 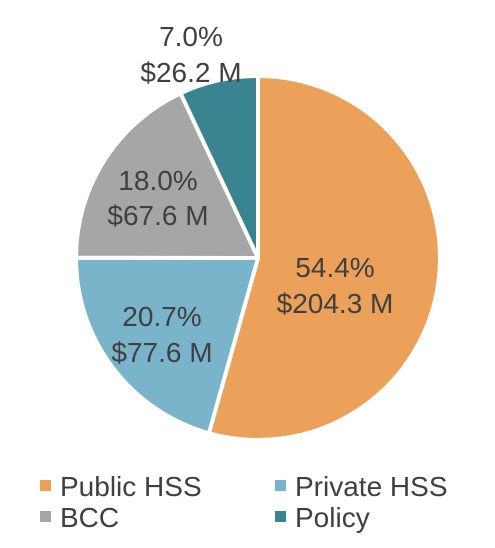 I want to click on legend: Public HSS Private HSS BCC Policy, so click(x=244, y=502).